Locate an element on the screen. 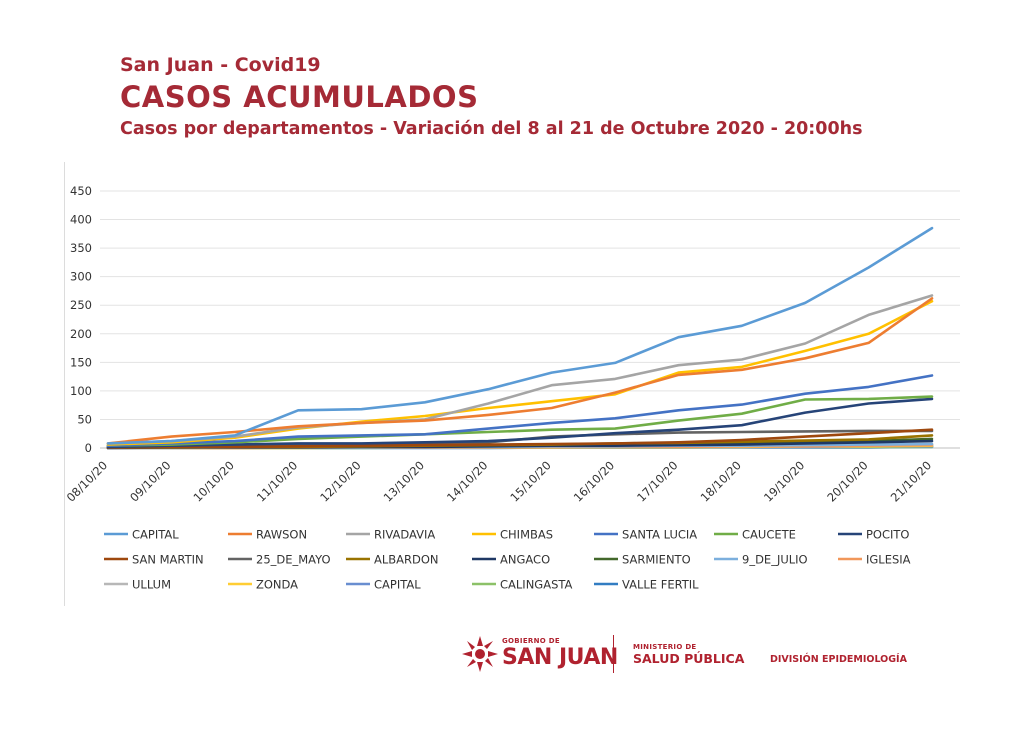 This screenshot has width=1024, height=732. legend-label: SAN MARTIN is located at coordinates (168, 560).